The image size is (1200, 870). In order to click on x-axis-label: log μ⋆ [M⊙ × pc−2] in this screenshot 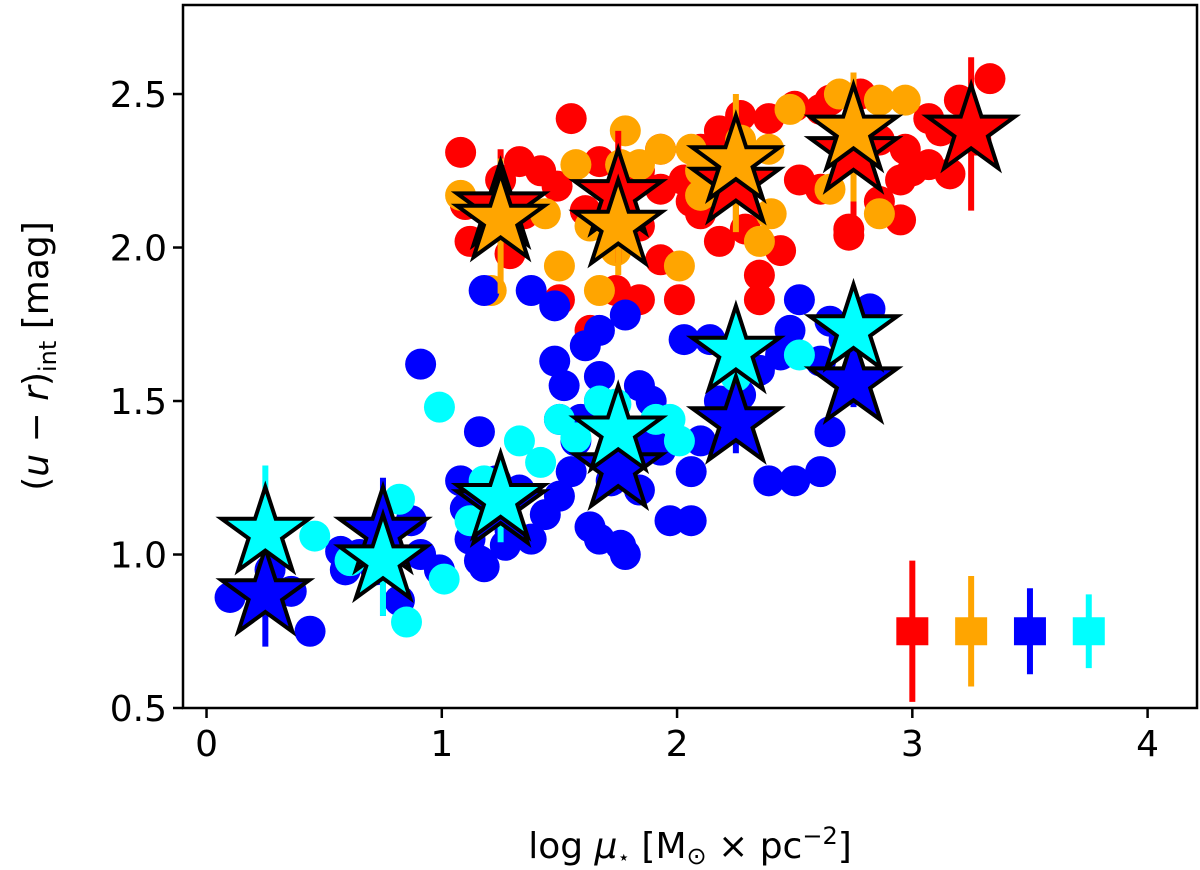, I will do `click(690, 846)`.